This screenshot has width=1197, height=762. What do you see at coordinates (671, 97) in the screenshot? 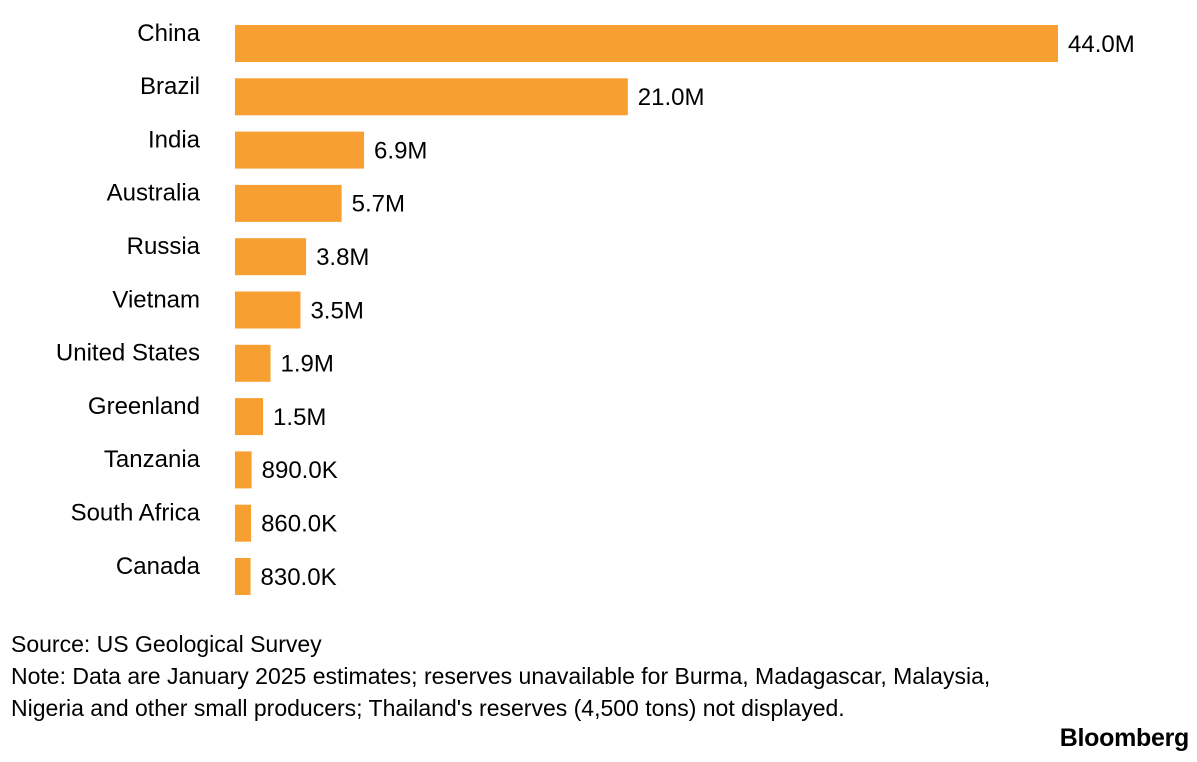
I see `value-label-brazil: 21.0M` at bounding box center [671, 97].